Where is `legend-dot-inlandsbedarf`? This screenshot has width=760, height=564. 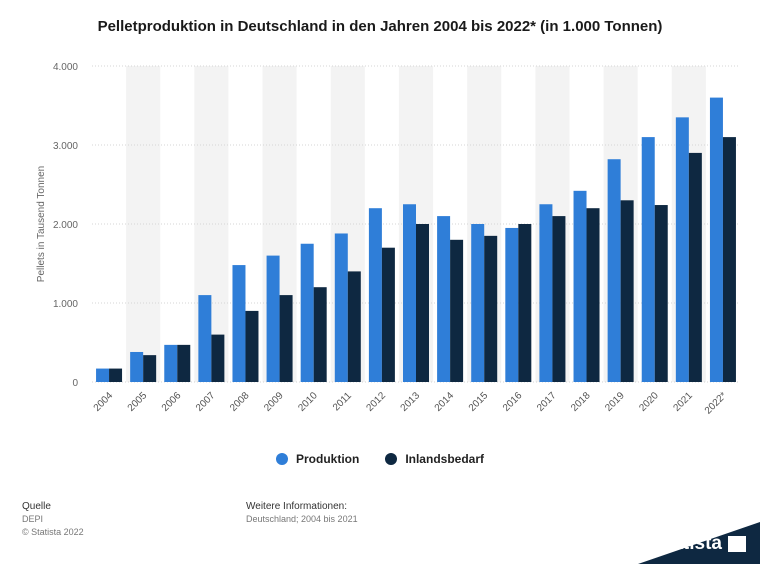
legend-dot-inlandsbedarf is located at coordinates (391, 459).